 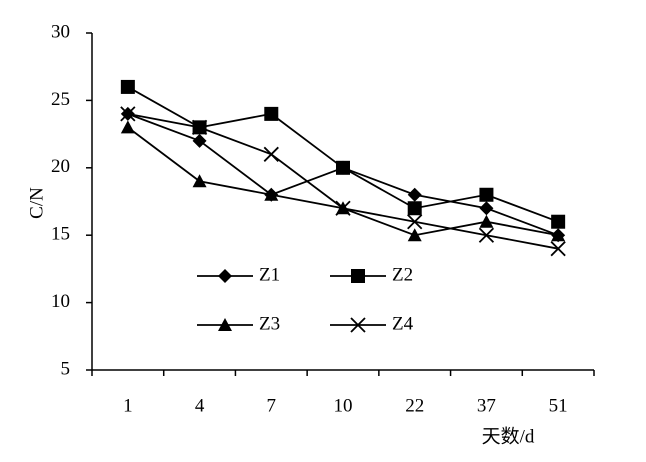 What do you see at coordinates (36, 203) in the screenshot?
I see `y-axis-label: C/N` at bounding box center [36, 203].